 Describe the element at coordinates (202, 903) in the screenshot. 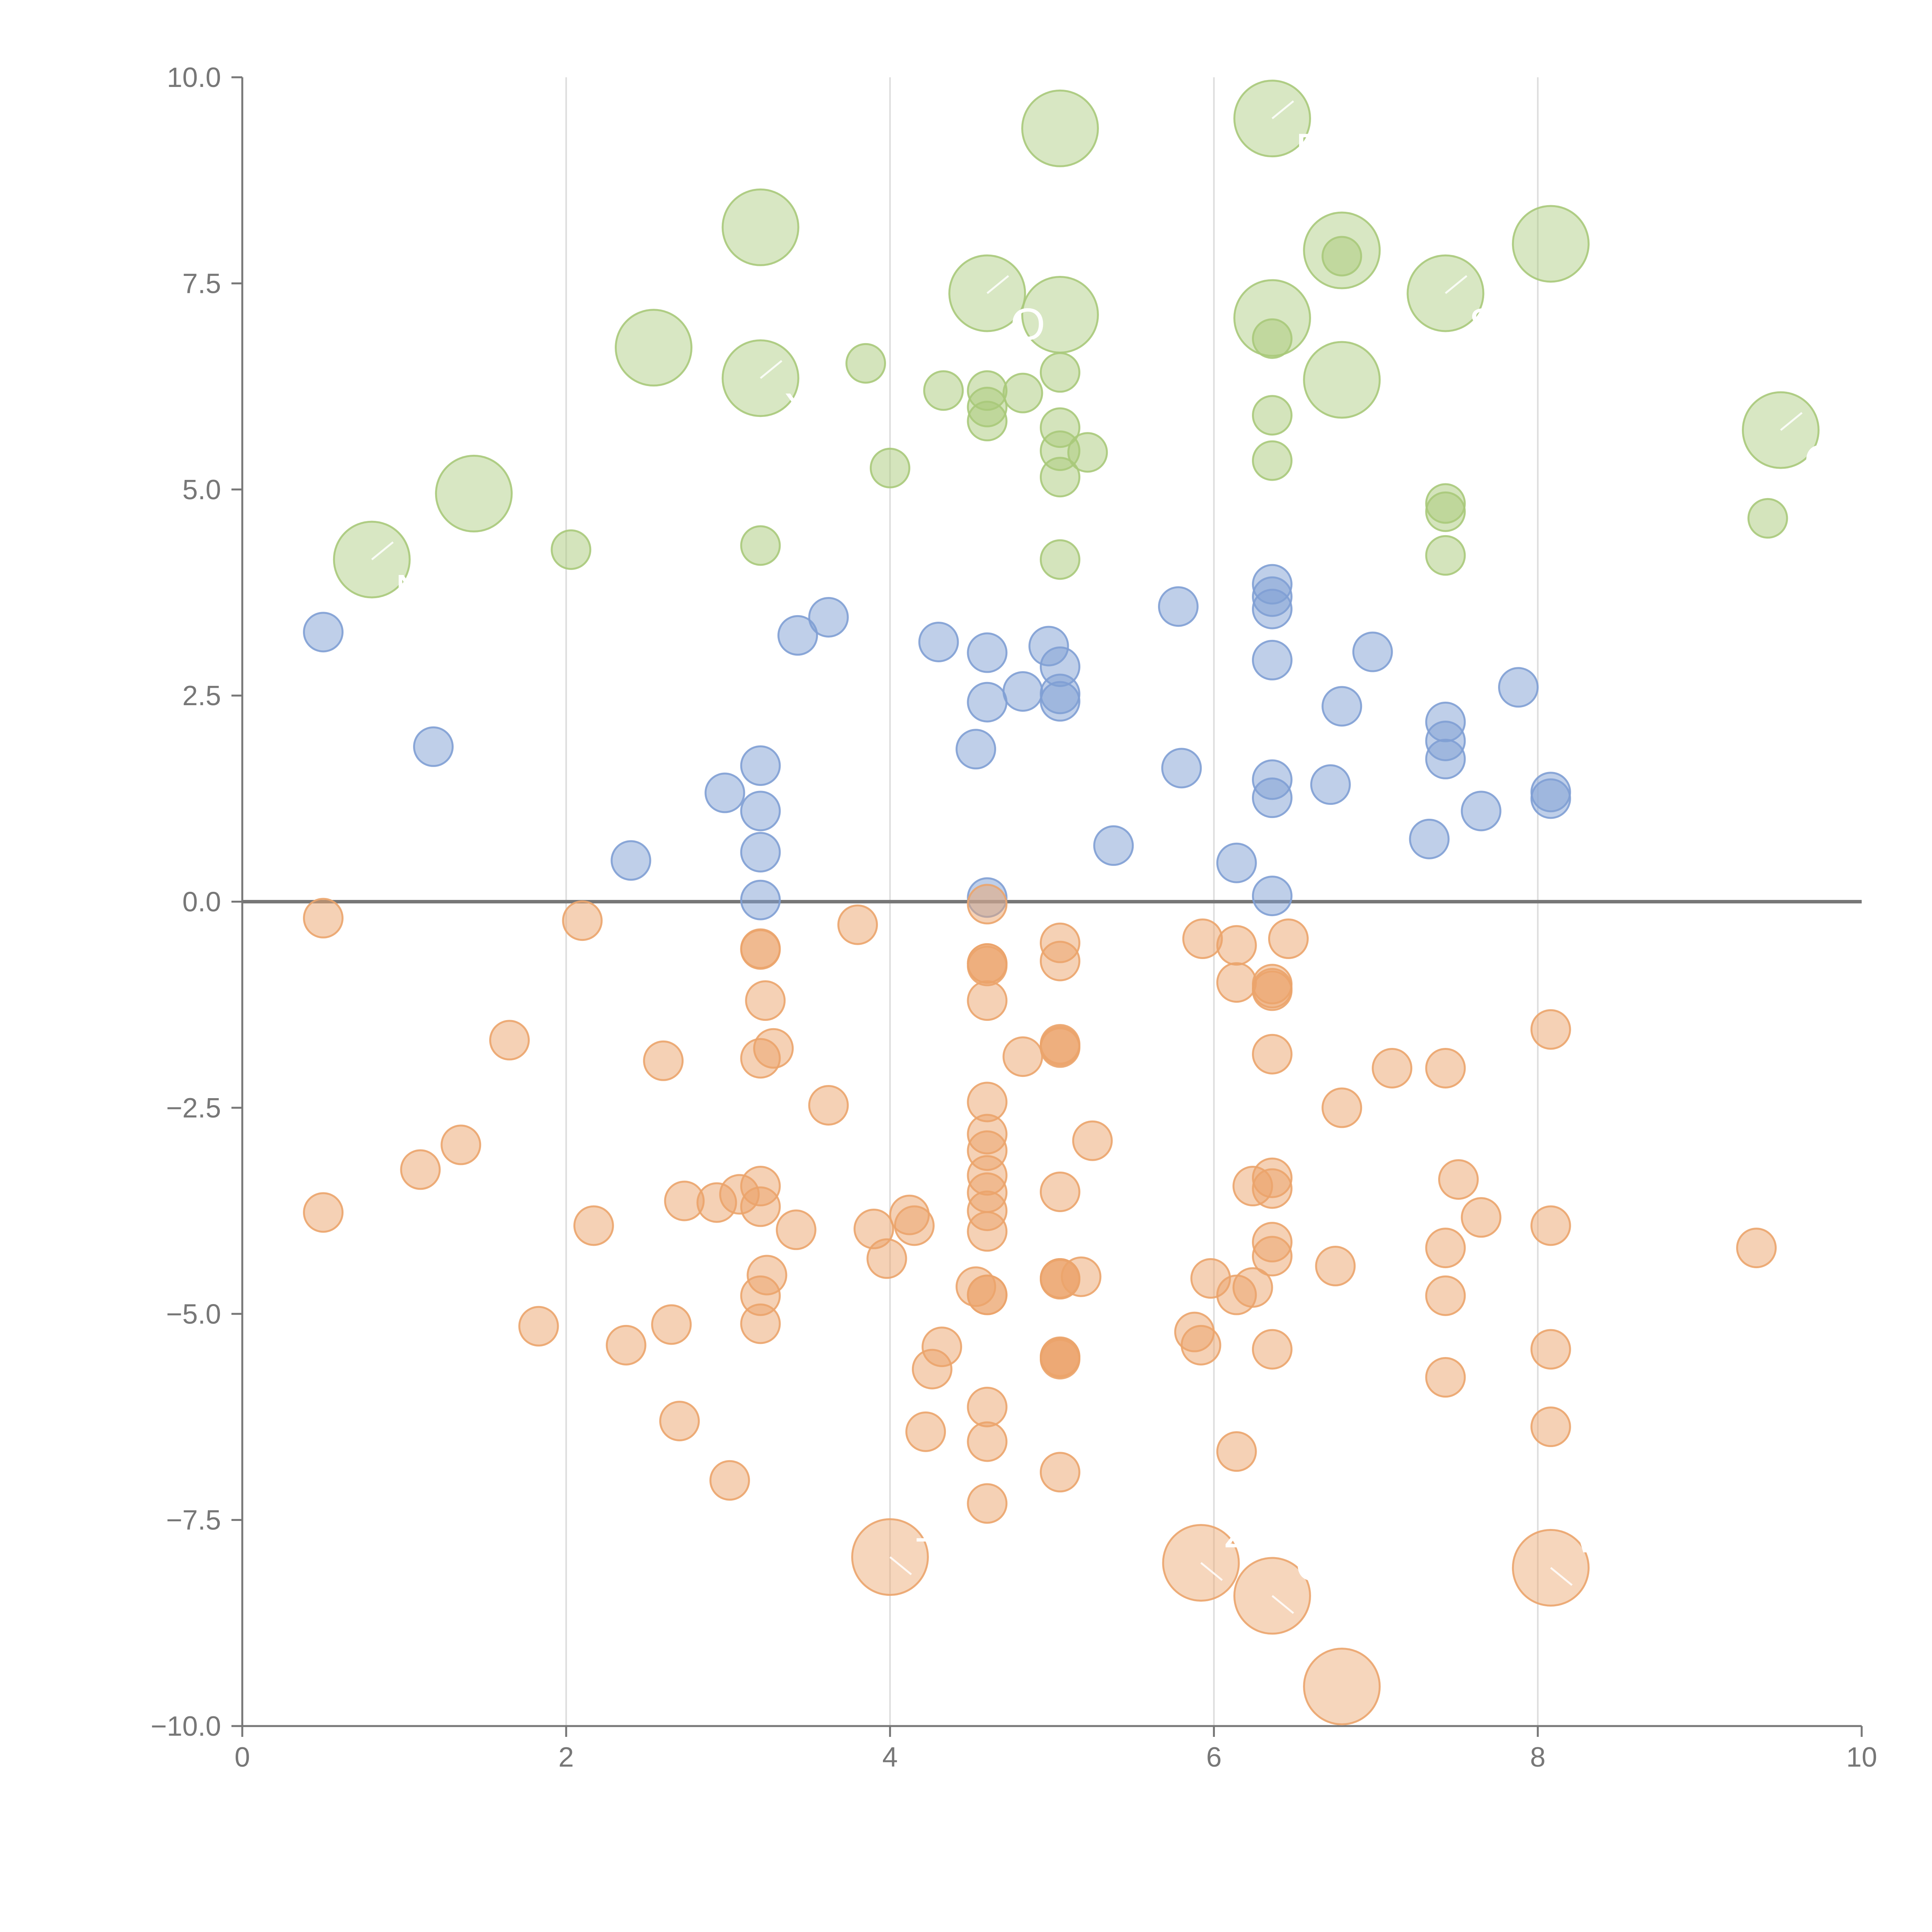

I see `y-tick-label: 0.0` at that location.